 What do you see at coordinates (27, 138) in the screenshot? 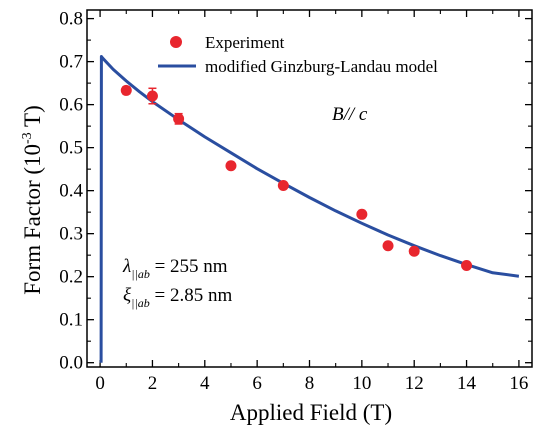
I see `y-axis-label-exponent: -3` at bounding box center [27, 138].